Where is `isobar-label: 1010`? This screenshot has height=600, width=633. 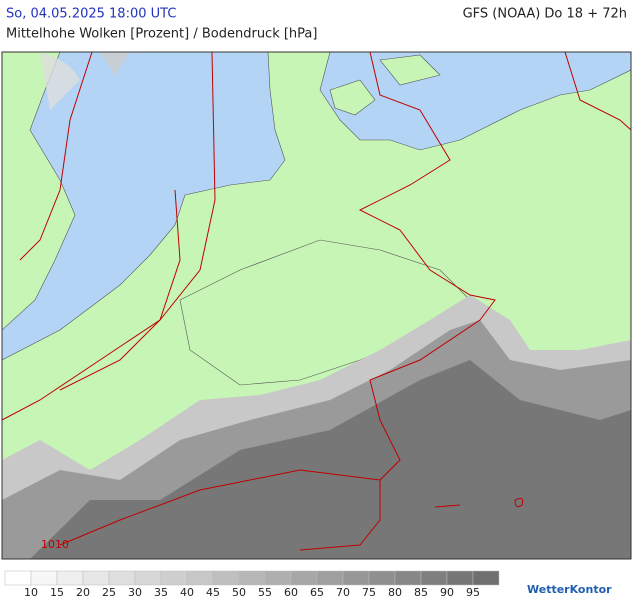 isobar-label: 1010 is located at coordinates (55, 544).